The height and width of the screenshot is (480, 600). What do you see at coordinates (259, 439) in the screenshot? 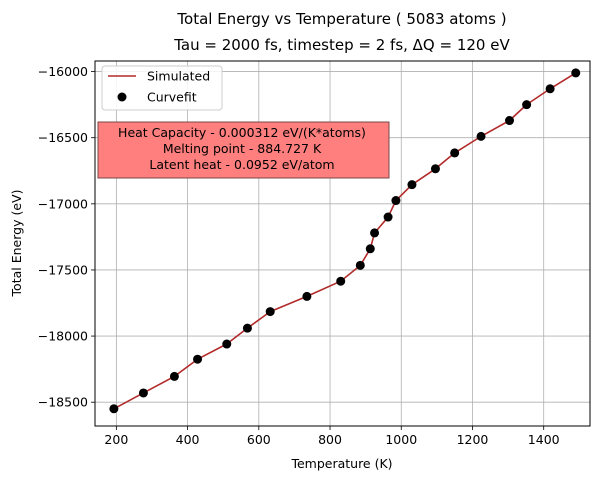
I see `x-tick-label: 600` at bounding box center [259, 439].